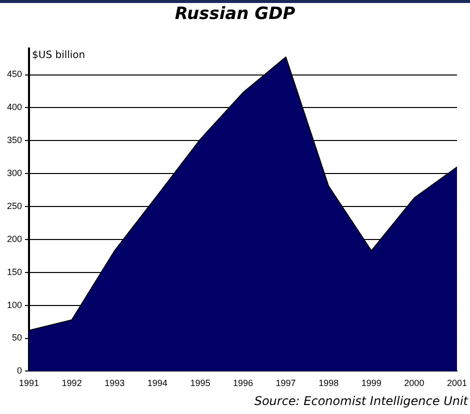 The height and width of the screenshot is (414, 470). Describe the element at coordinates (14, 173) in the screenshot. I see `y-tick-label: 300` at that location.